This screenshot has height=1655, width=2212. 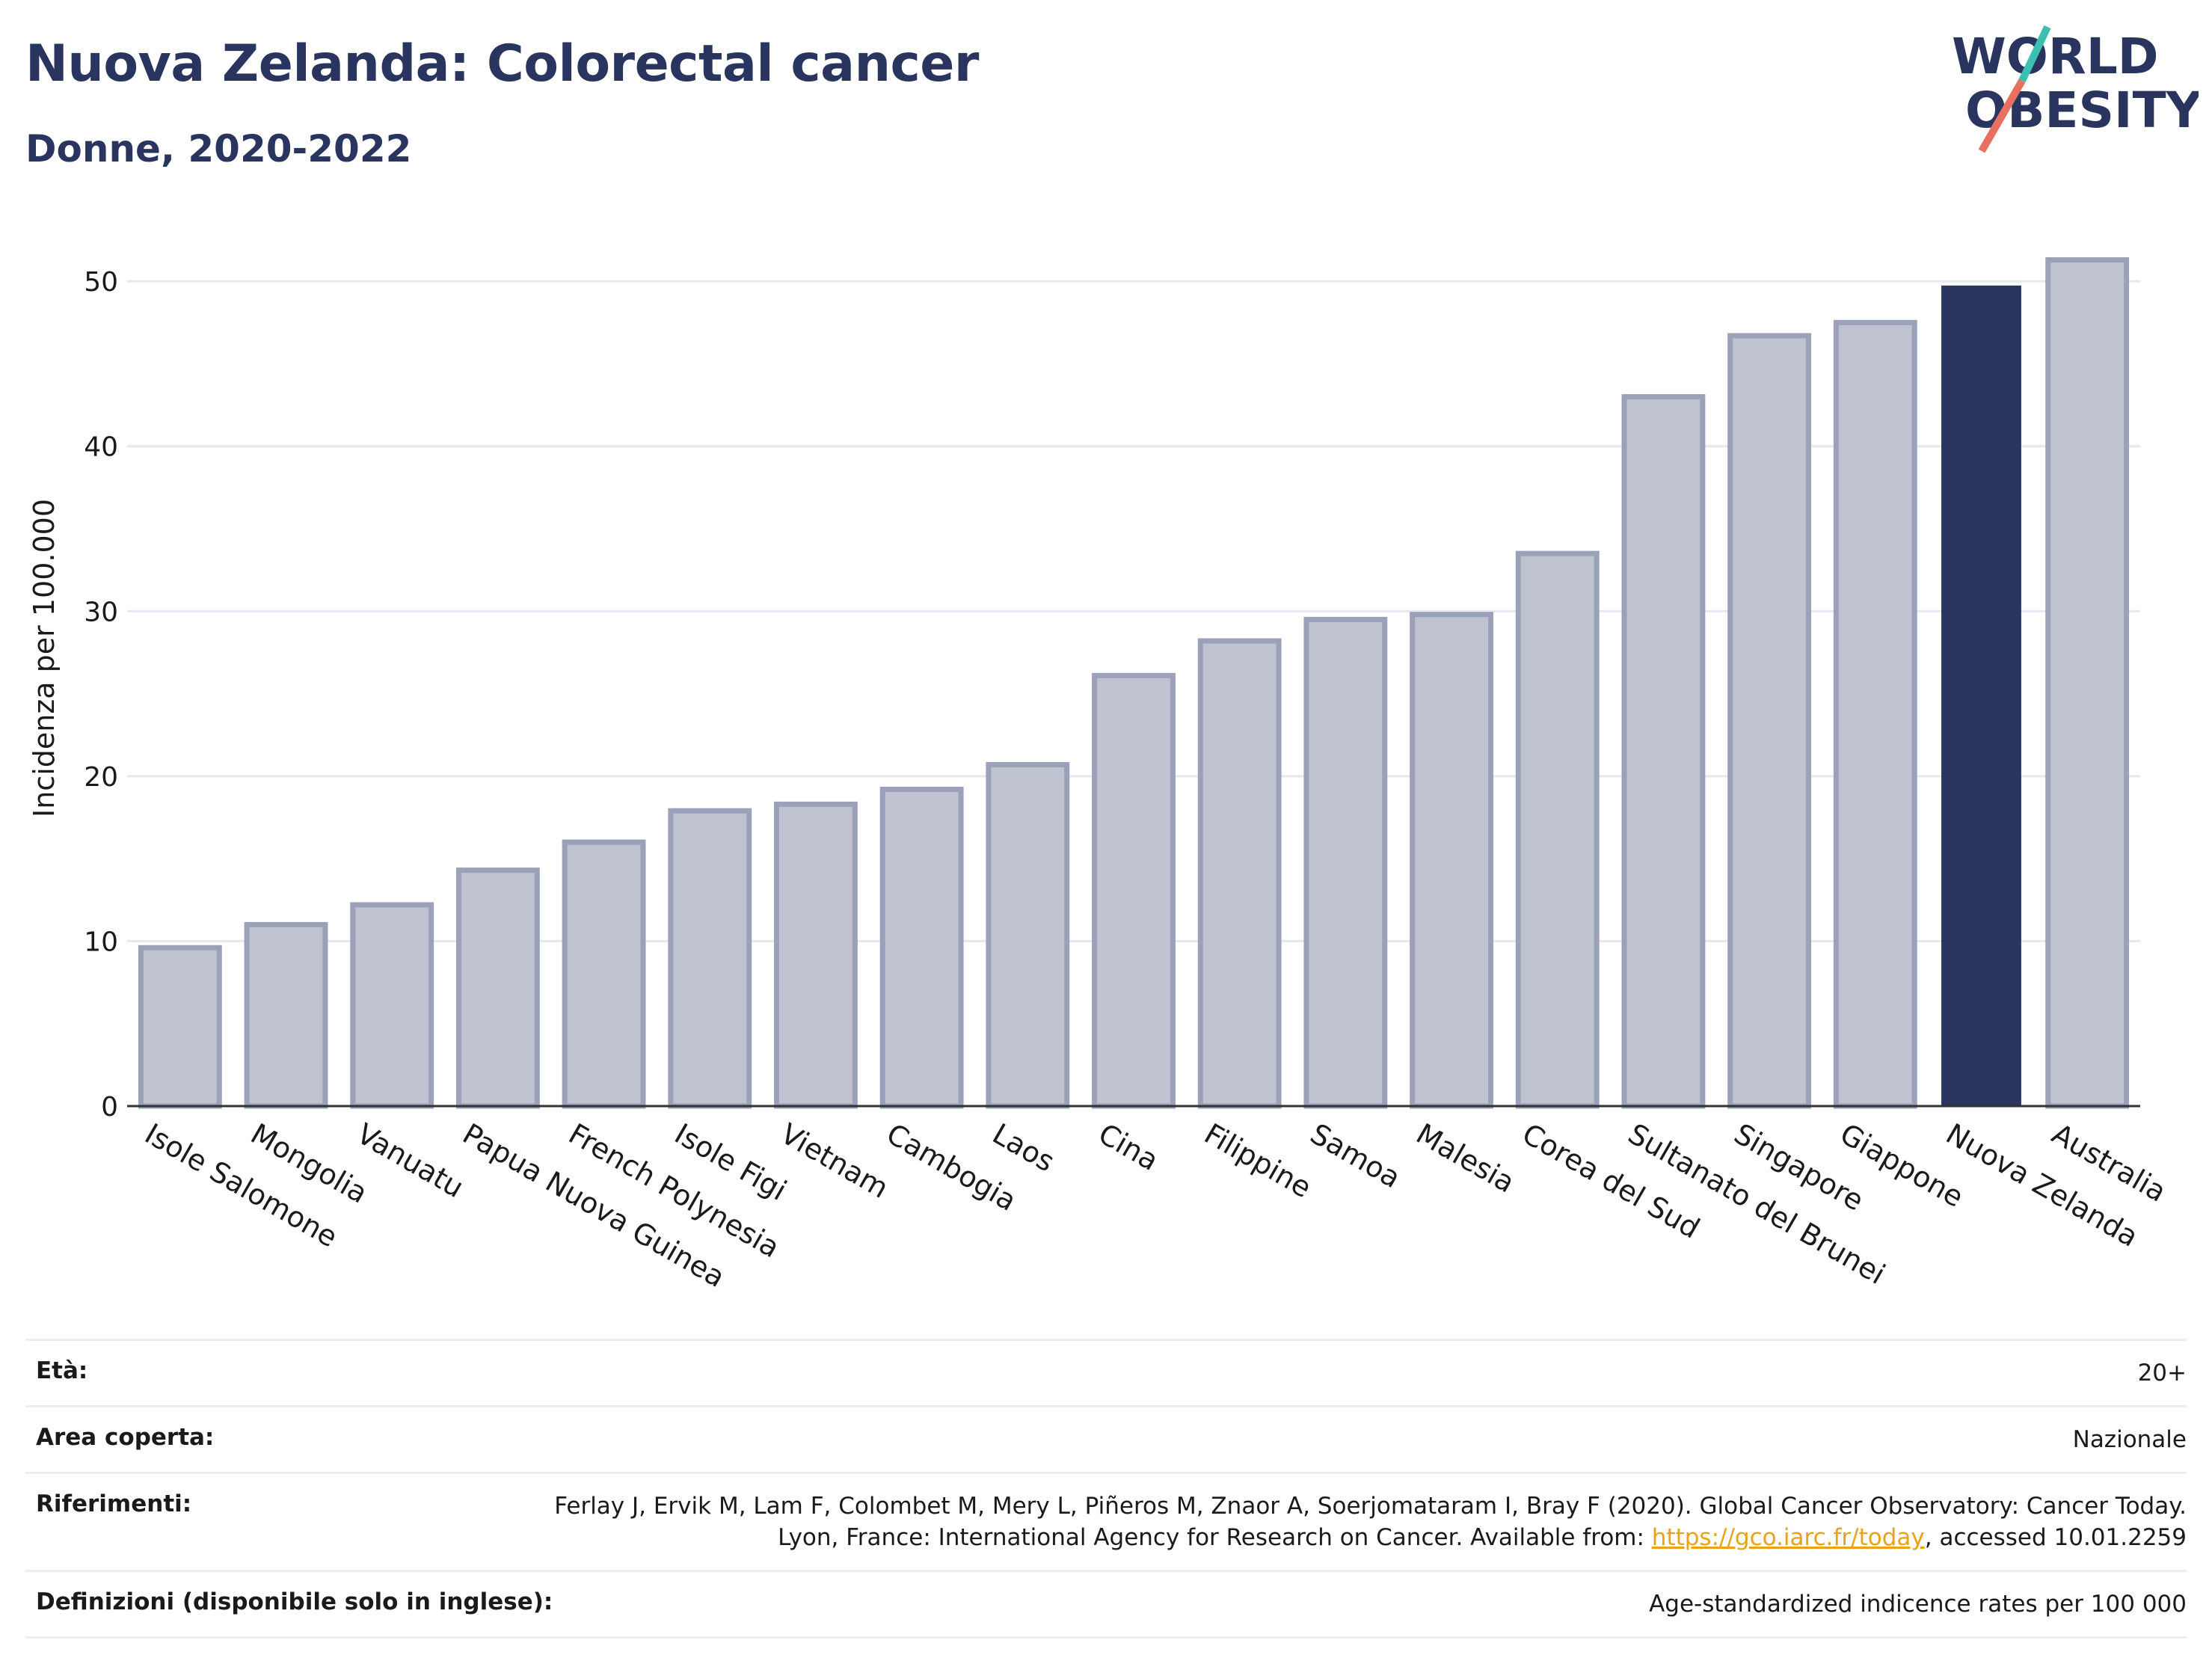 I want to click on x-tick-label: Filippine, so click(x=1258, y=1161).